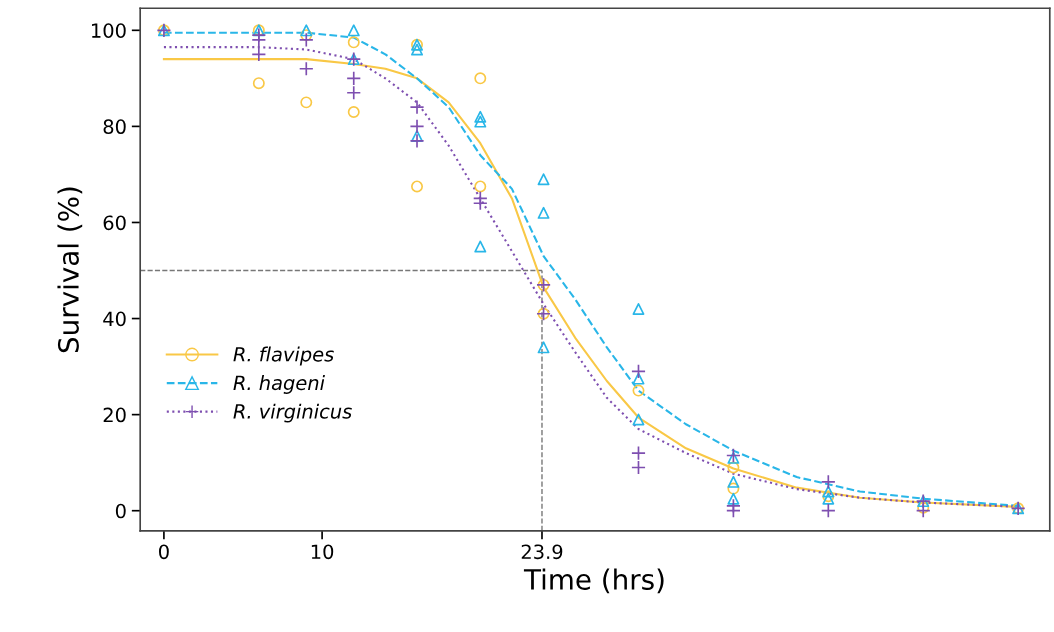 Image resolution: width=1054 pixels, height=632 pixels. What do you see at coordinates (114, 415) in the screenshot?
I see `y-tick-label: 20` at bounding box center [114, 415].